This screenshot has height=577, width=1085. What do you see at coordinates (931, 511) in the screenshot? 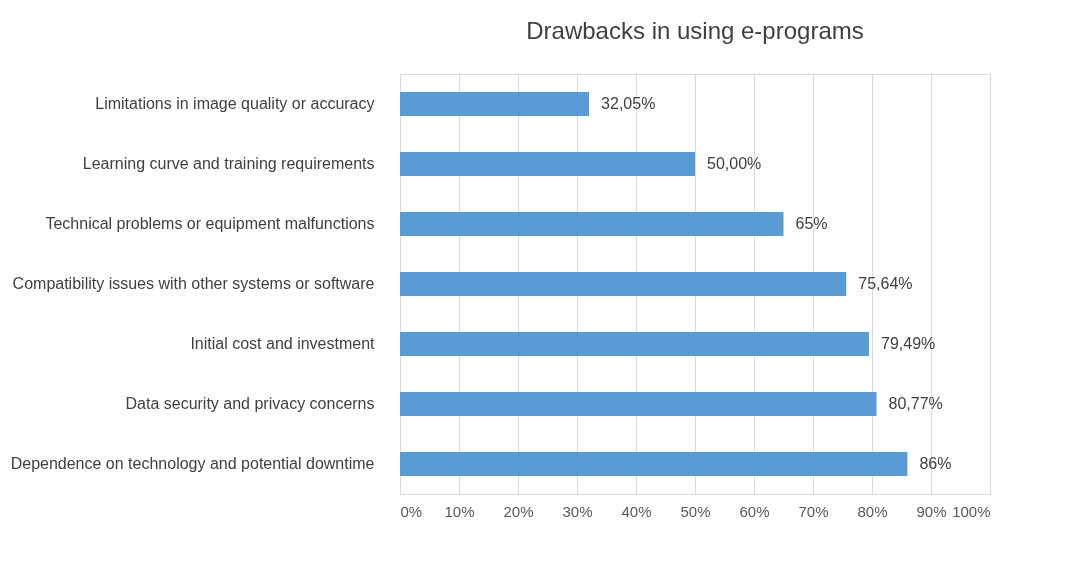
I see `x-tick-label: 90%` at bounding box center [931, 511].